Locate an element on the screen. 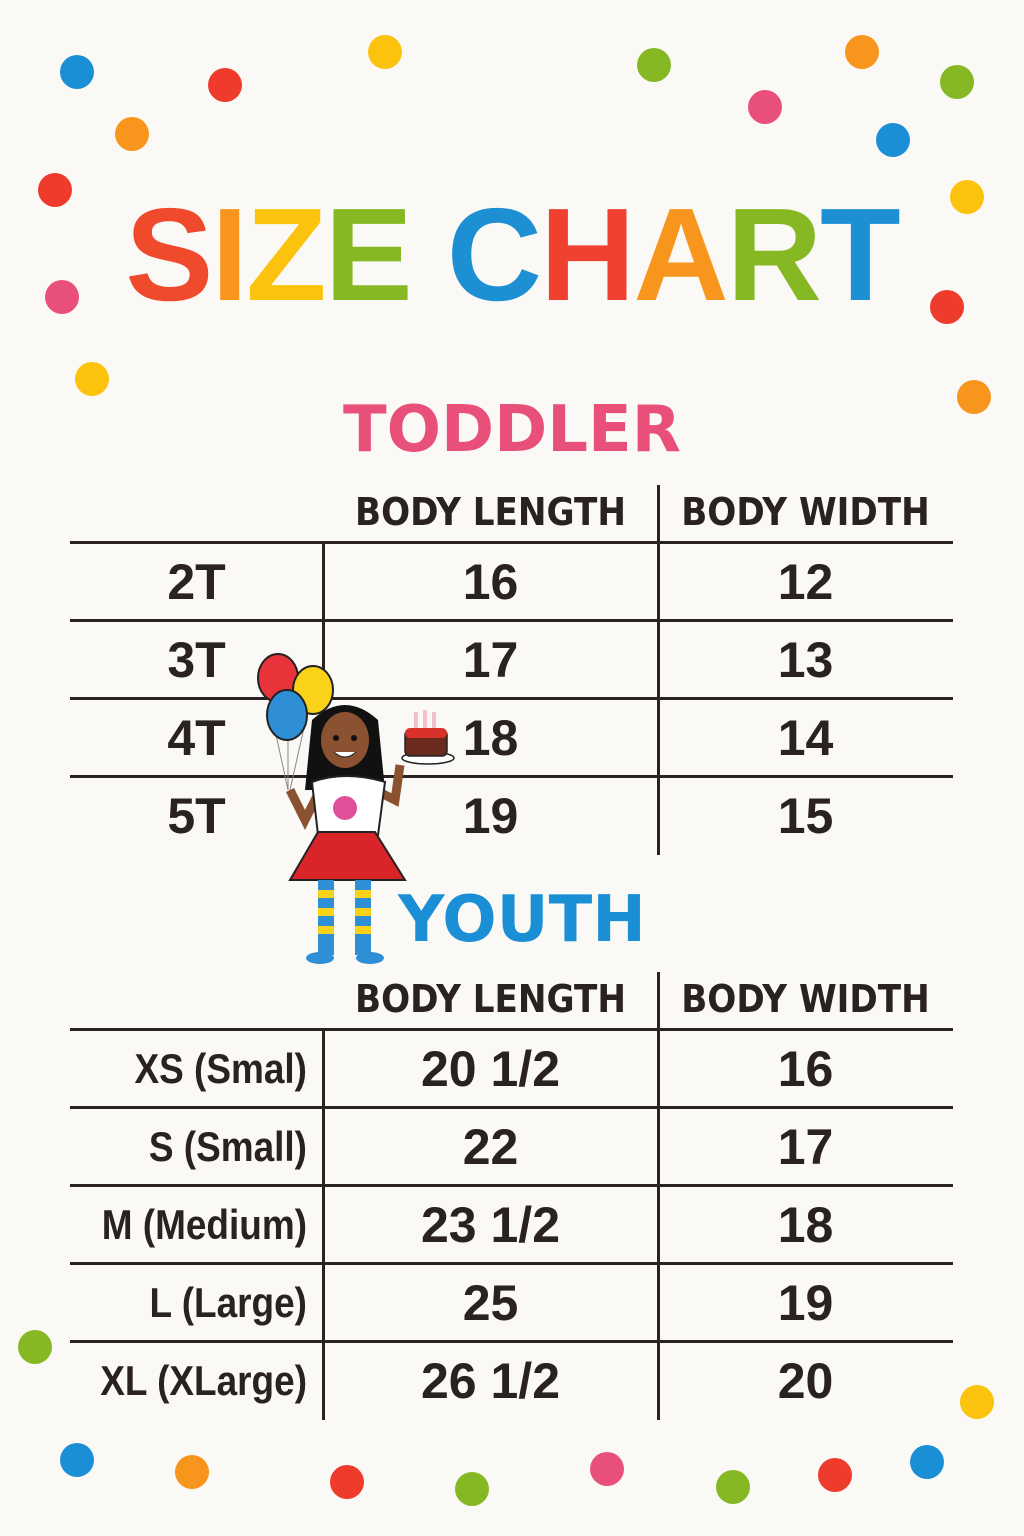 The width and height of the screenshot is (1024, 1536). size-label: S (Small) is located at coordinates (227, 1146).